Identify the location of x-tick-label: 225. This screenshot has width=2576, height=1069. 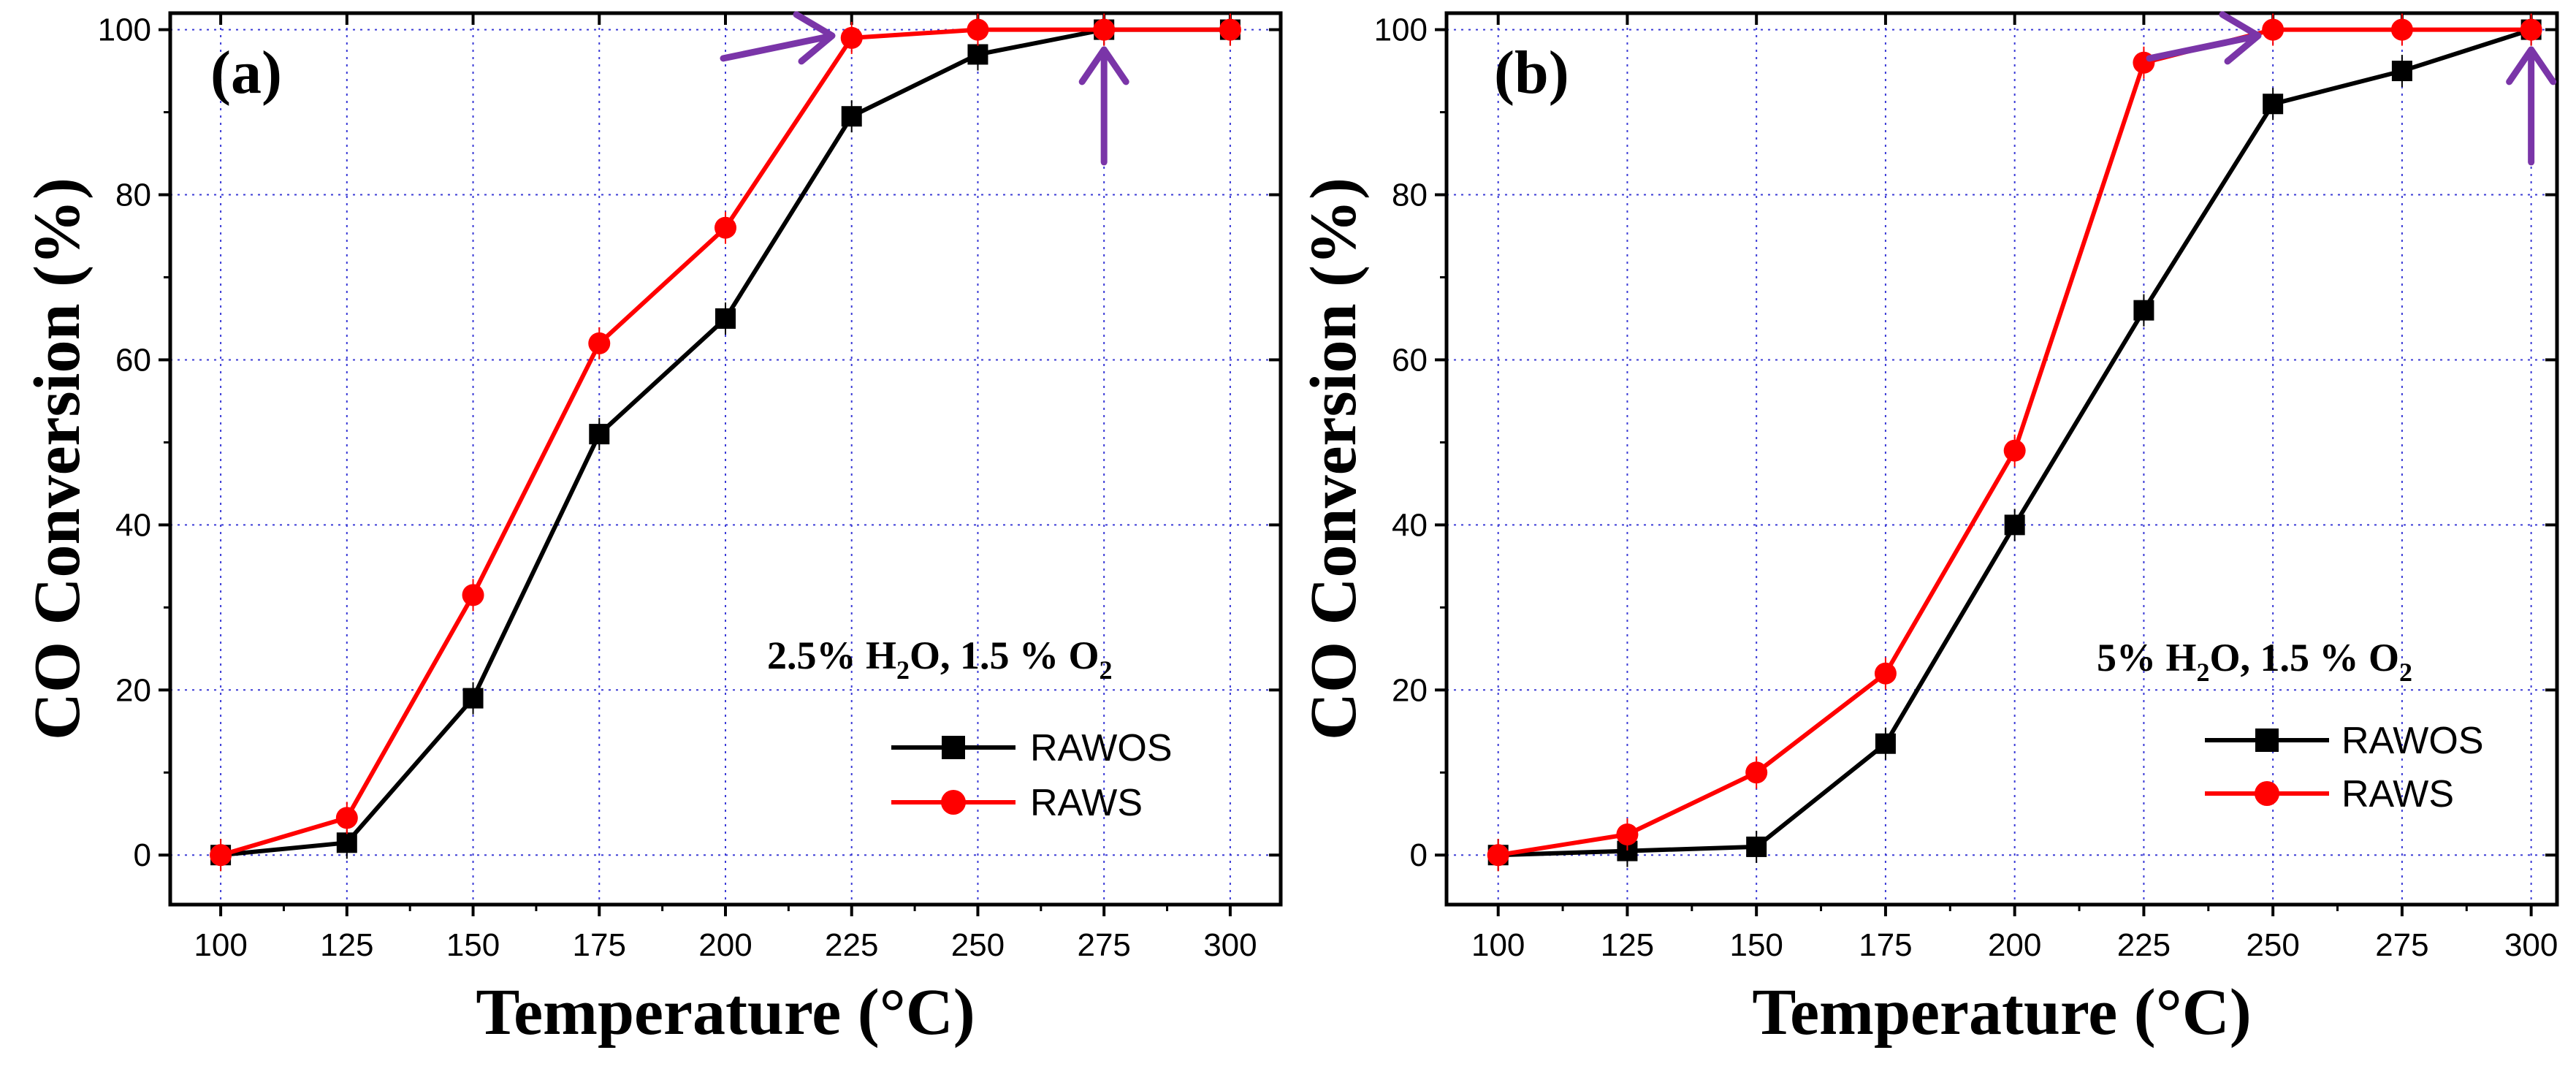
(2144, 945).